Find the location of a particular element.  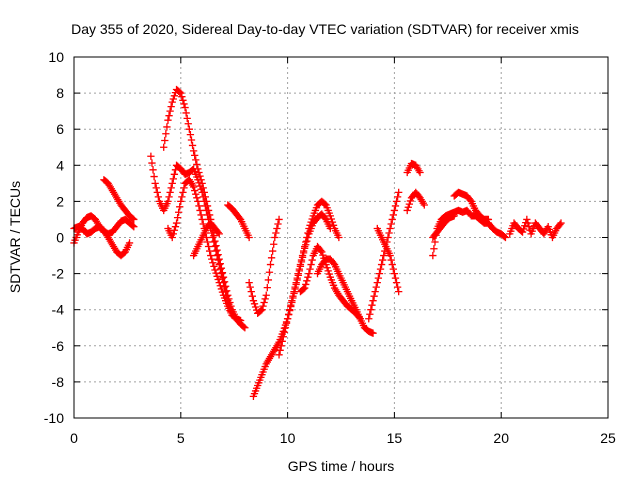

data-point-arc17 is located at coordinates (408, 207).